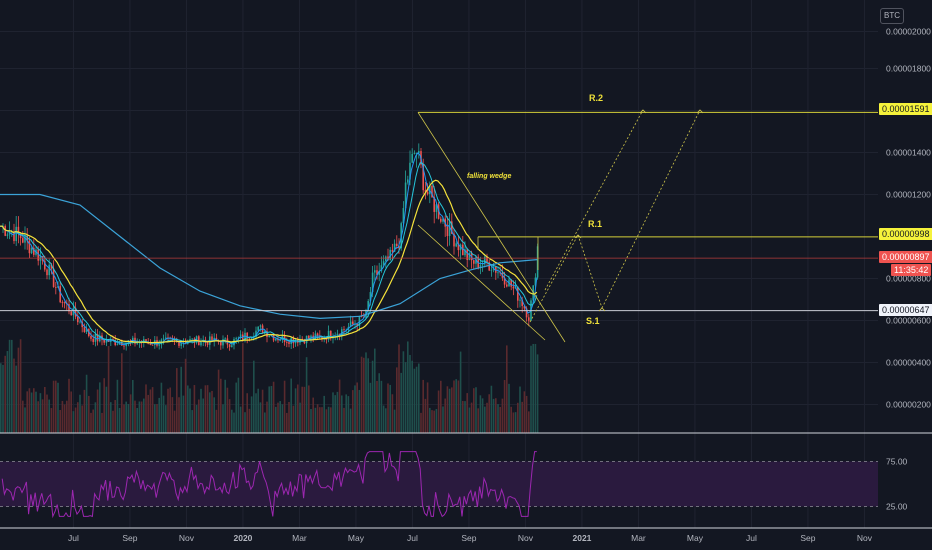  What do you see at coordinates (892, 16) in the screenshot?
I see `symbol-tag: BTC` at bounding box center [892, 16].